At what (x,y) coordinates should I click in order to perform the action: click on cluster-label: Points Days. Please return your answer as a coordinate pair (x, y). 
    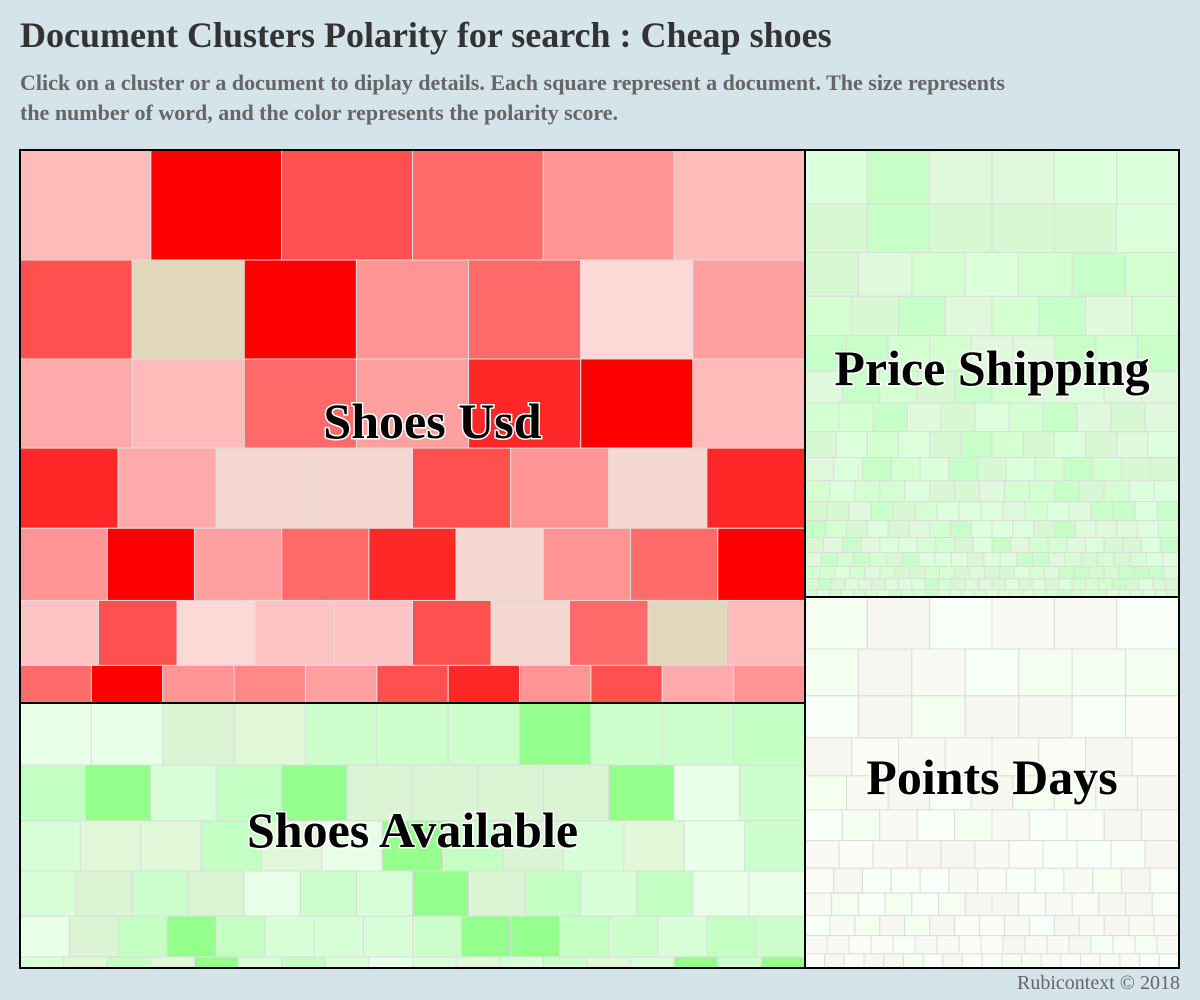
    Looking at the image, I should click on (992, 776).